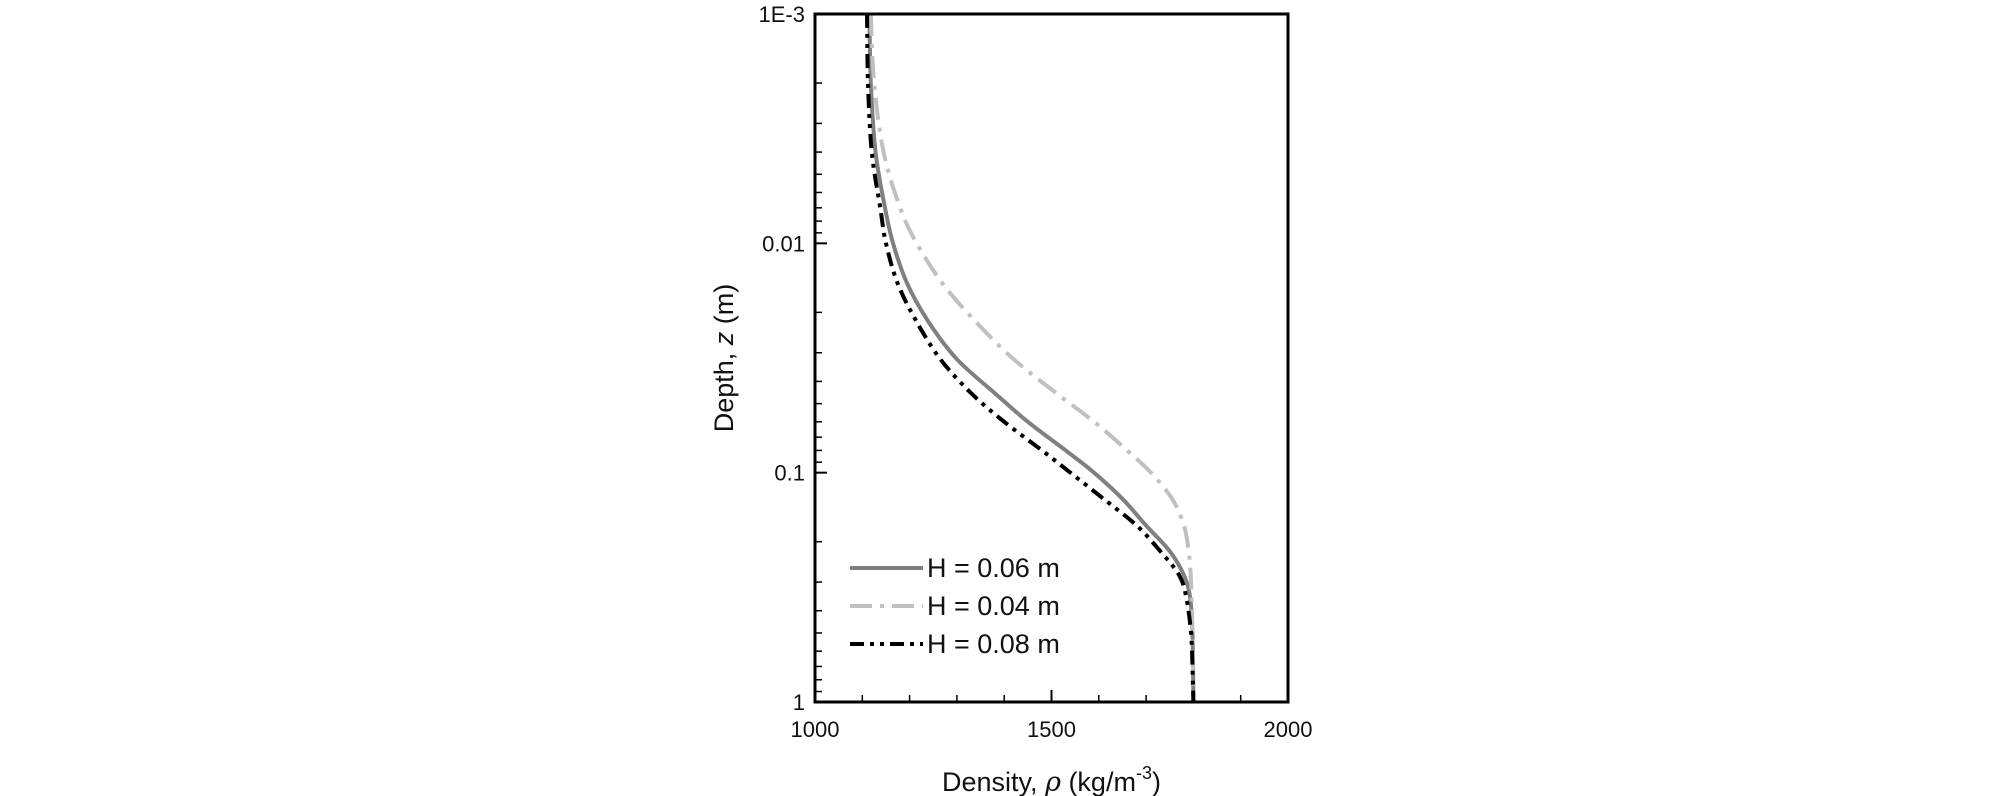 The width and height of the screenshot is (2008, 796). What do you see at coordinates (993, 568) in the screenshot?
I see `legend-label-1: H = 0.06 m` at bounding box center [993, 568].